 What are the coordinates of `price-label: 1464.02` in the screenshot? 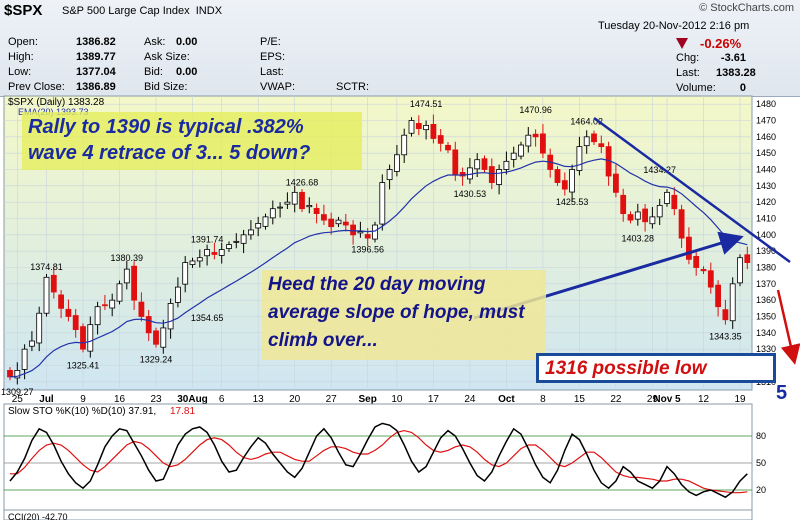 It's located at (586, 121).